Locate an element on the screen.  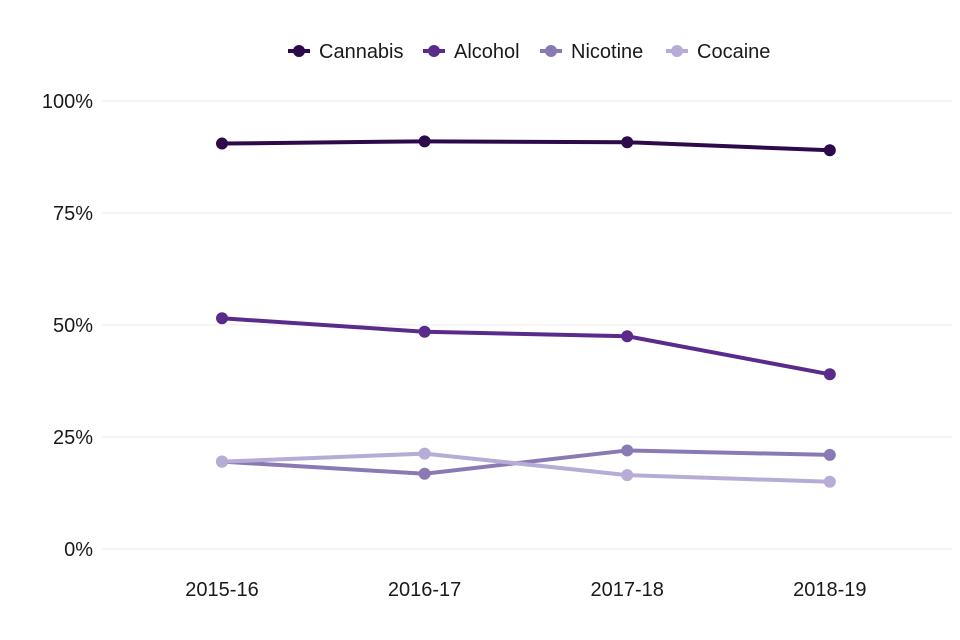
x-axis: 2015-16 2016-17 2017-18 2018-19 is located at coordinates (525, 590).